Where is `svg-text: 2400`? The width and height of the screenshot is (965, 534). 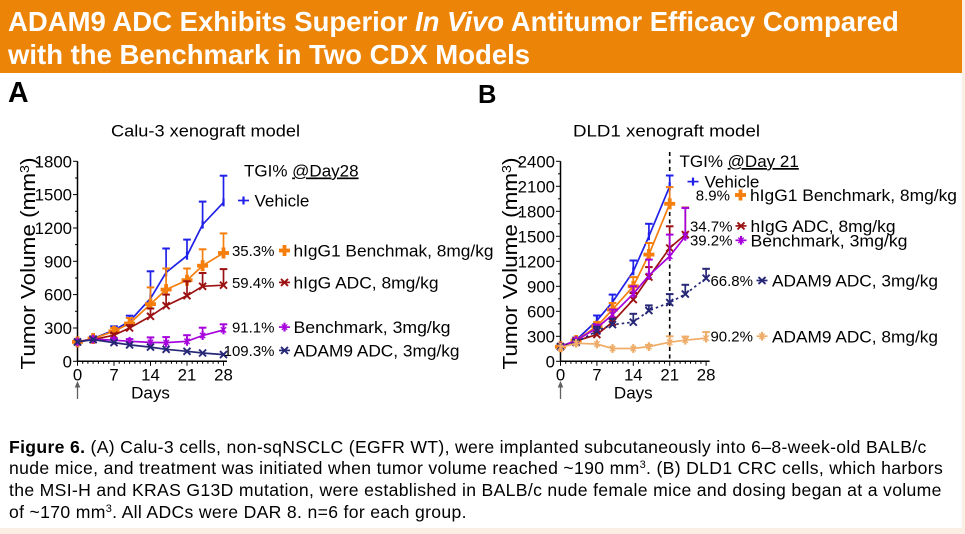 svg-text: 2400 is located at coordinates (536, 161).